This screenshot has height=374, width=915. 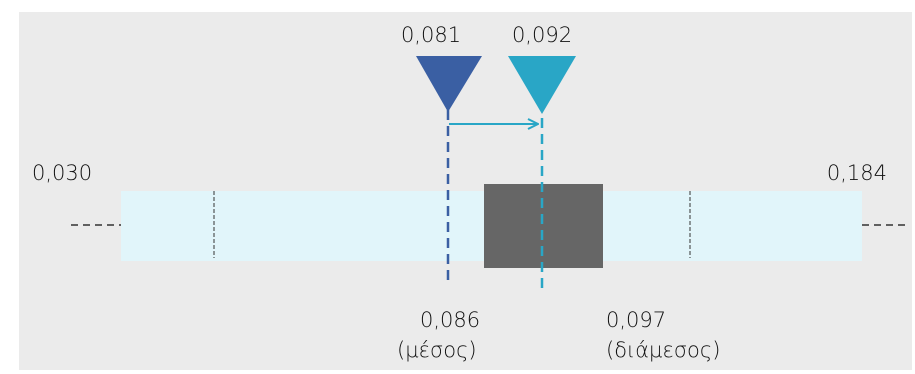 What do you see at coordinates (636, 320) in the screenshot?
I see `box-right-value: 0,097` at bounding box center [636, 320].